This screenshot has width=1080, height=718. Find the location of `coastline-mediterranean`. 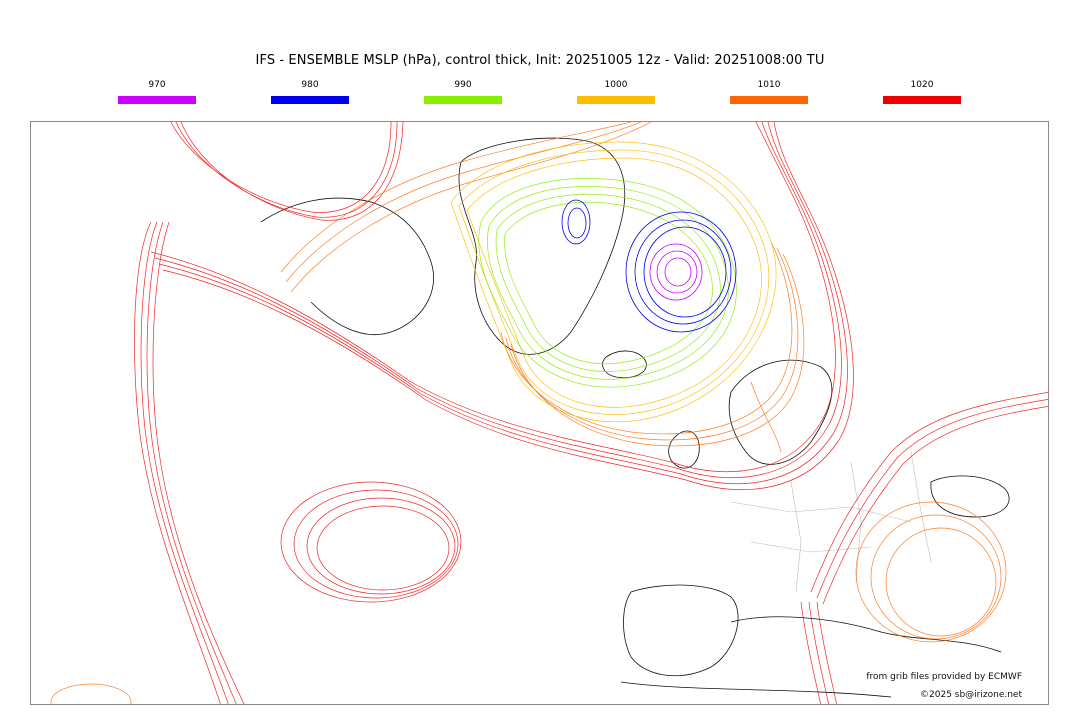

coastline-mediterranean is located at coordinates (866, 634).